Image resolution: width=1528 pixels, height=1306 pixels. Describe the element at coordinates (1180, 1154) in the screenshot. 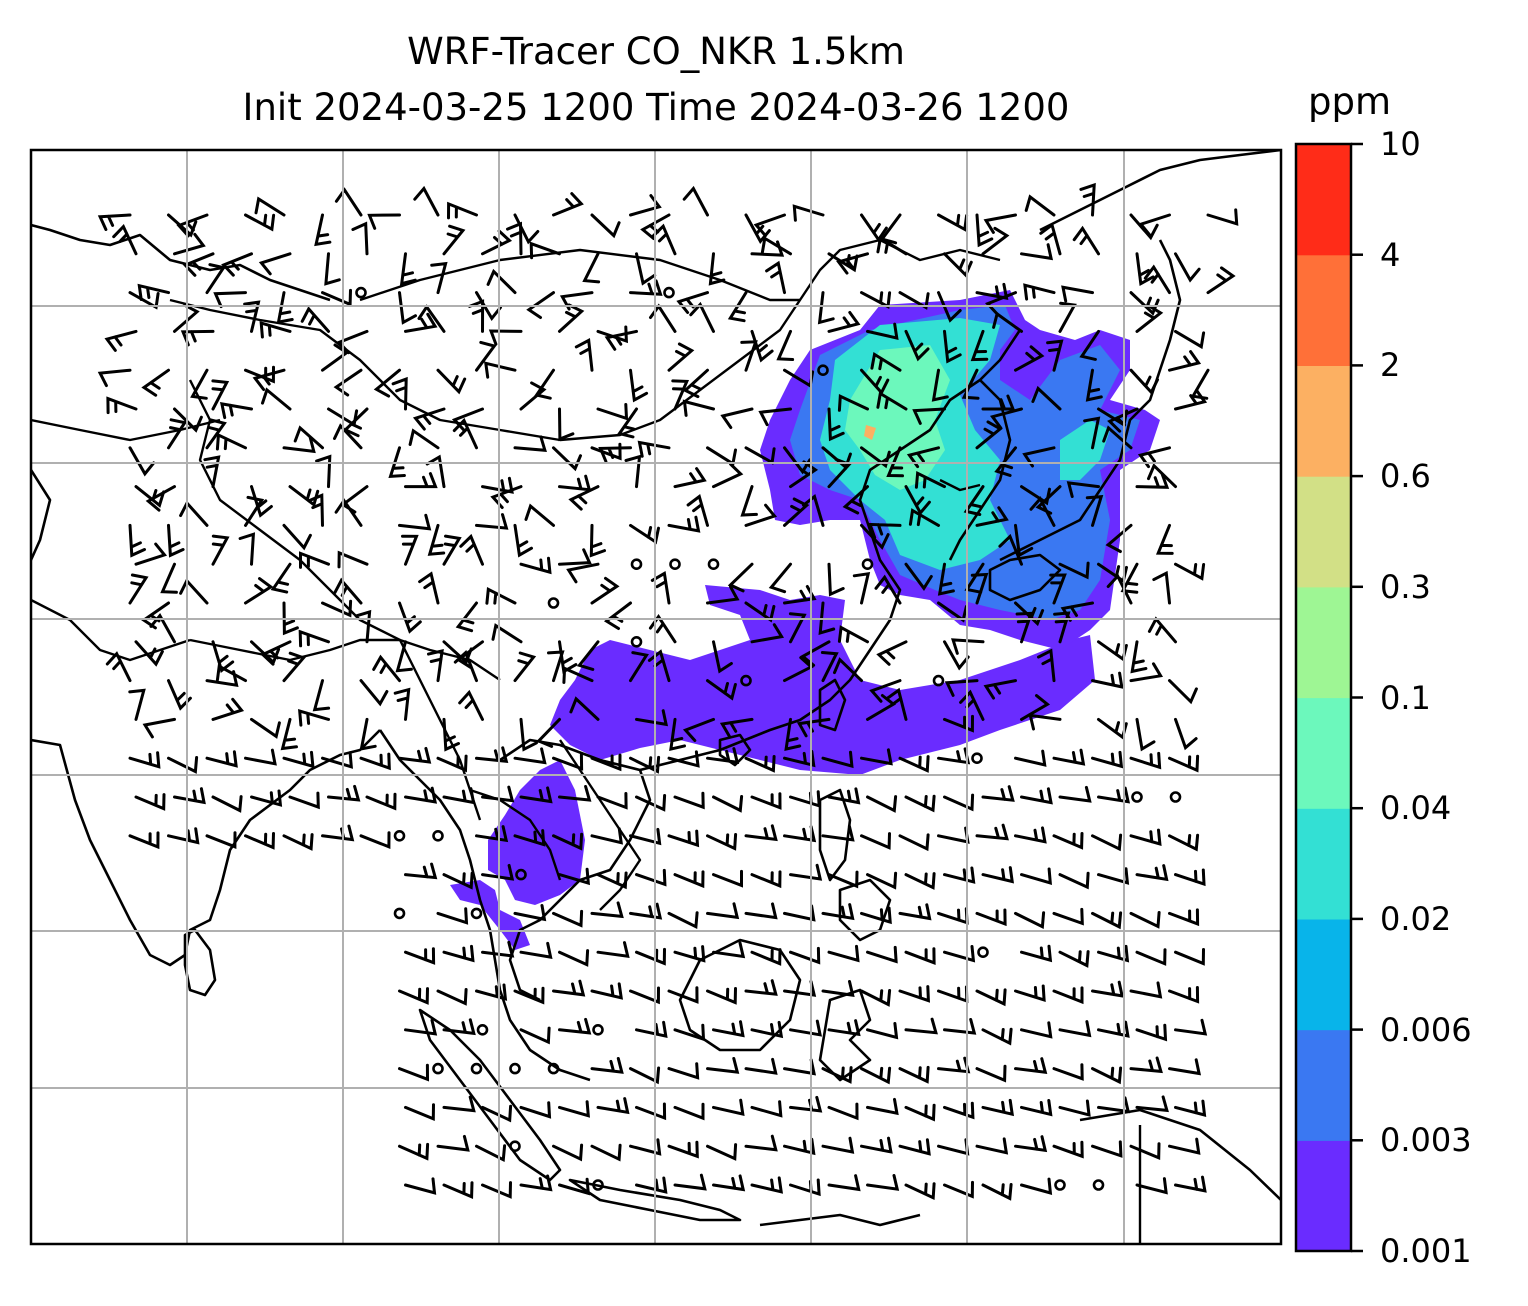

I see `coastline-new-guinea` at that location.